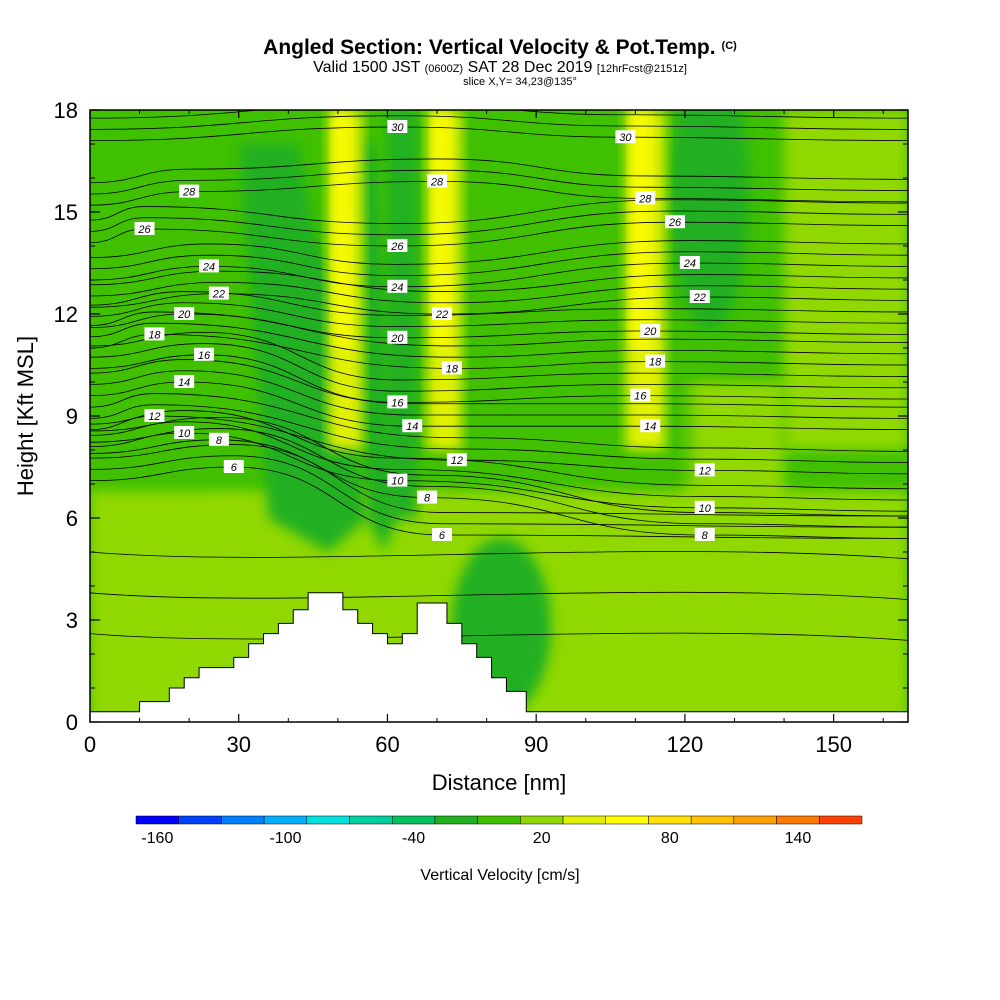  I want to click on subtitle-valid: Valid 1500 JST, so click(367, 67).